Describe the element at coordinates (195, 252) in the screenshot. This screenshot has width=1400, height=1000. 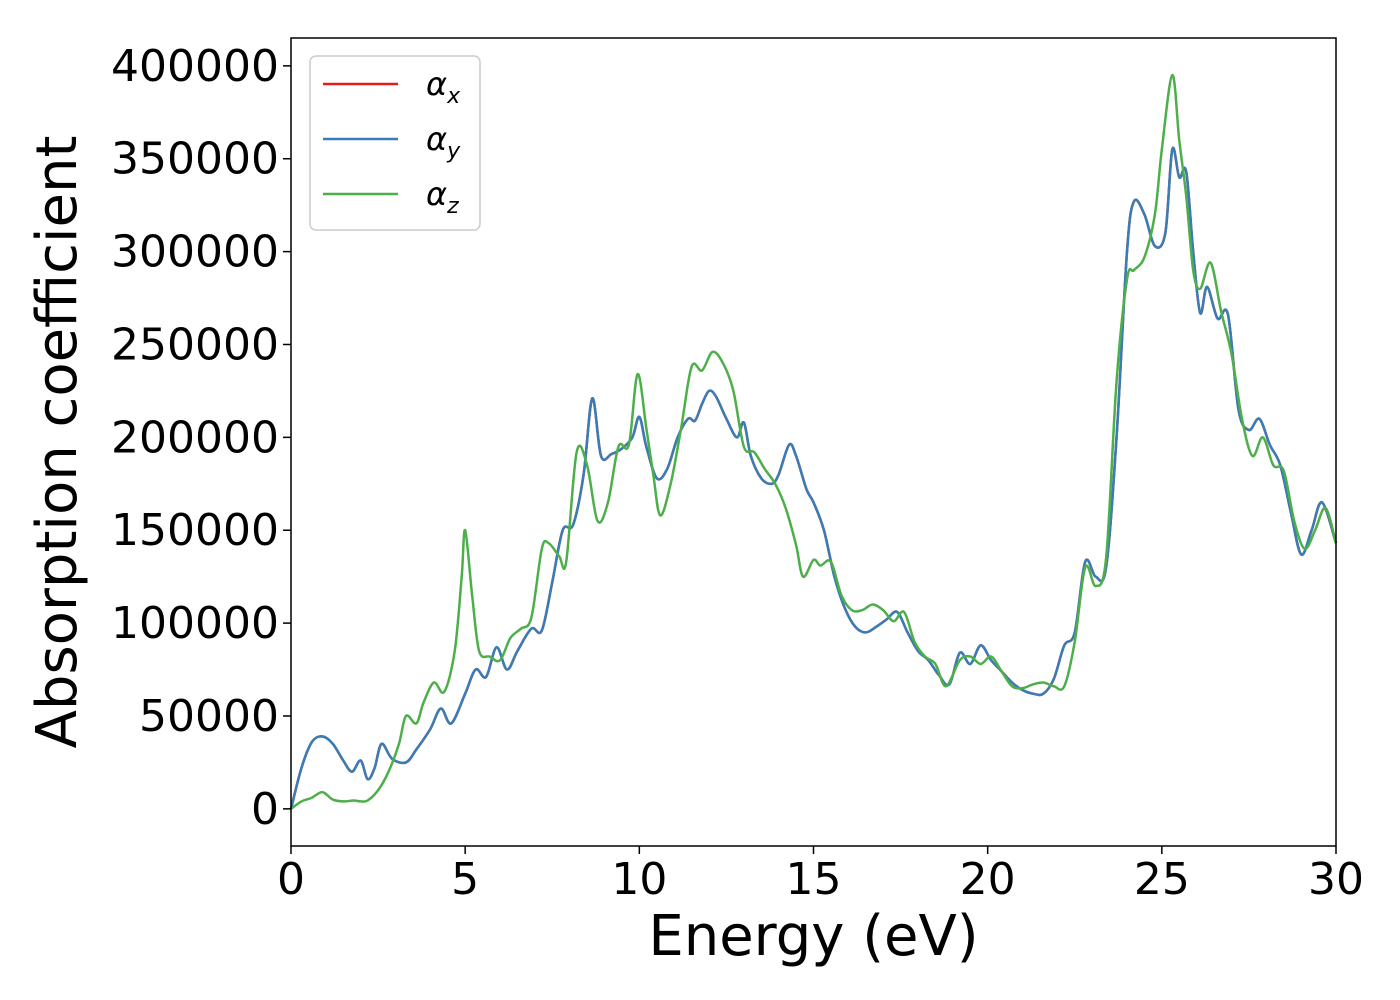
I see `y-tick-label: 300000` at that location.